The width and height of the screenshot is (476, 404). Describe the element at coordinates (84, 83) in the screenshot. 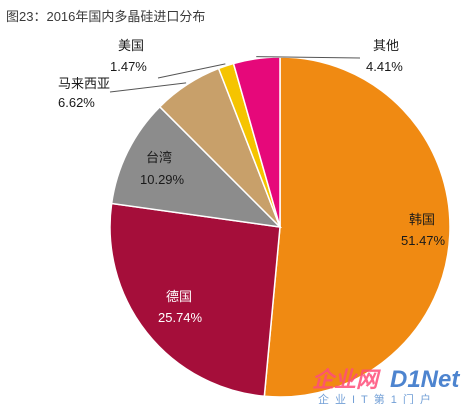

I see `slice-name-malaysia: 马来西亚` at that location.